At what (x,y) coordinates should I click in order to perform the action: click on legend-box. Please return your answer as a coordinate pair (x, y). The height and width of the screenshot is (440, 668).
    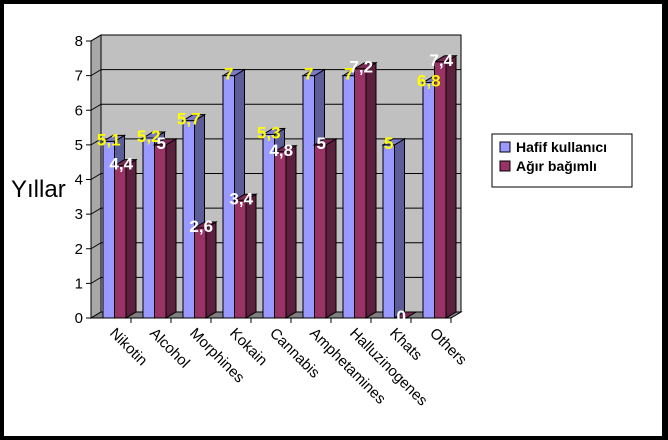
    Looking at the image, I should click on (562, 160).